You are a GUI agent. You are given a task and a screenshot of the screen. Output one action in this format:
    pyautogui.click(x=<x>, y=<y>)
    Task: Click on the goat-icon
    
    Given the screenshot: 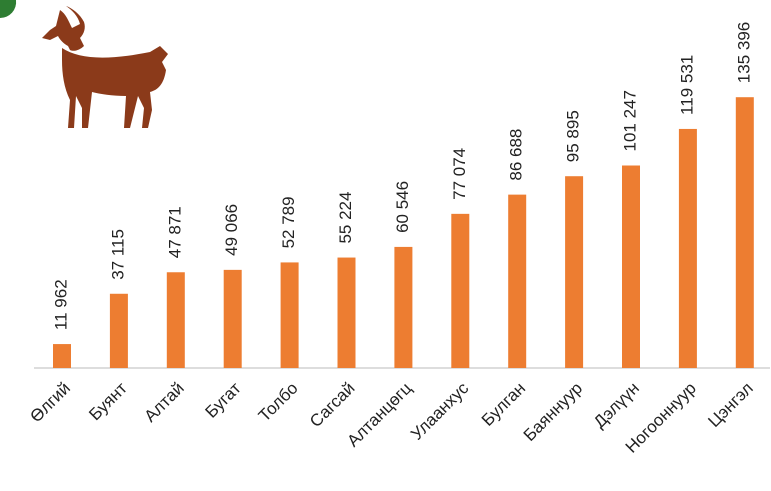 What is the action you would take?
    pyautogui.click(x=105, y=67)
    